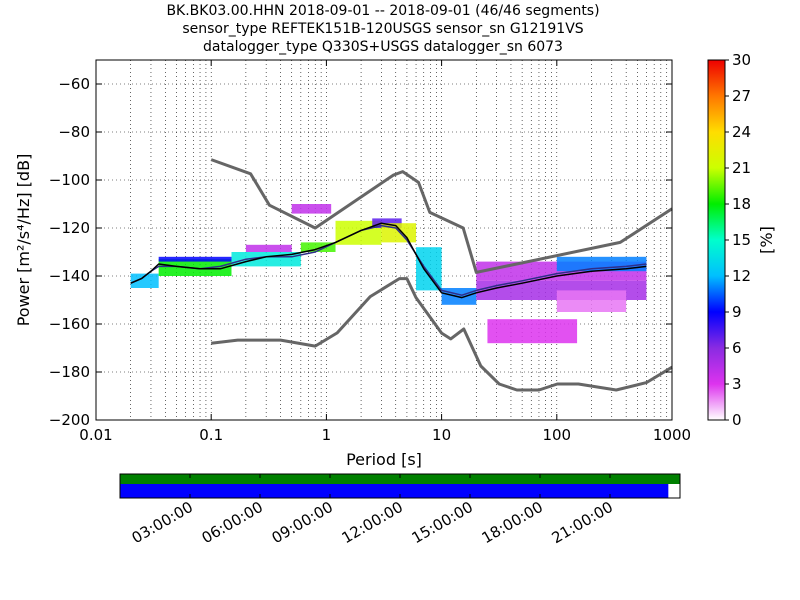 The width and height of the screenshot is (800, 600). I want to click on colorbar-tick-label: 27, so click(741, 96).